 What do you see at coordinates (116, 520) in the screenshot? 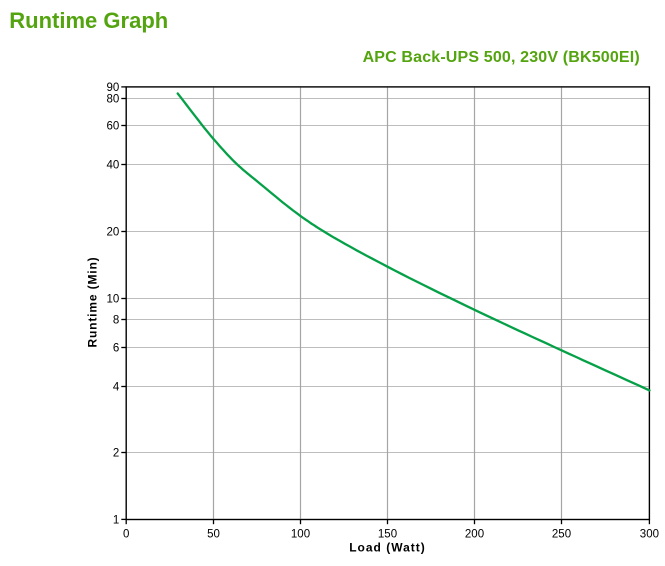
I see `svg-text: 1` at bounding box center [116, 520].